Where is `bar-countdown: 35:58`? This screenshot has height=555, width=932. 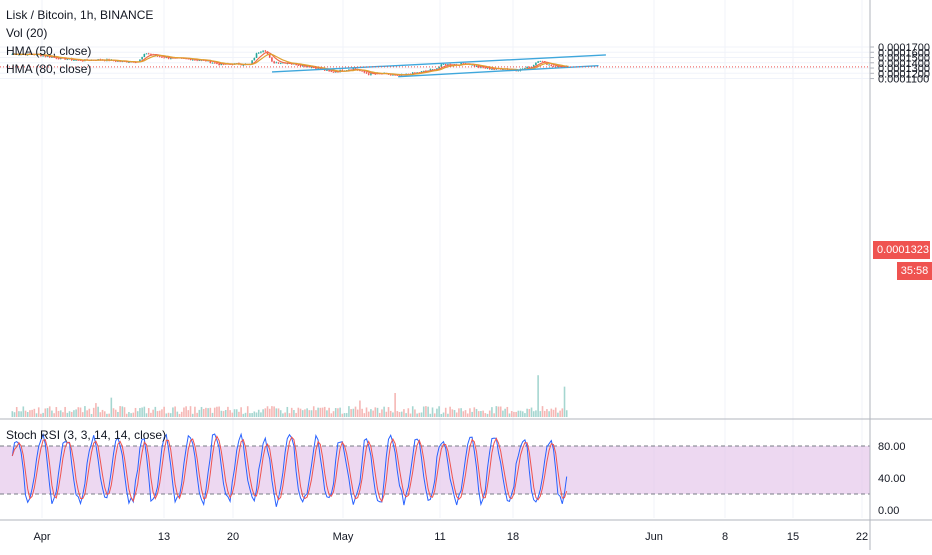 bar-countdown: 35:58 is located at coordinates (914, 271).